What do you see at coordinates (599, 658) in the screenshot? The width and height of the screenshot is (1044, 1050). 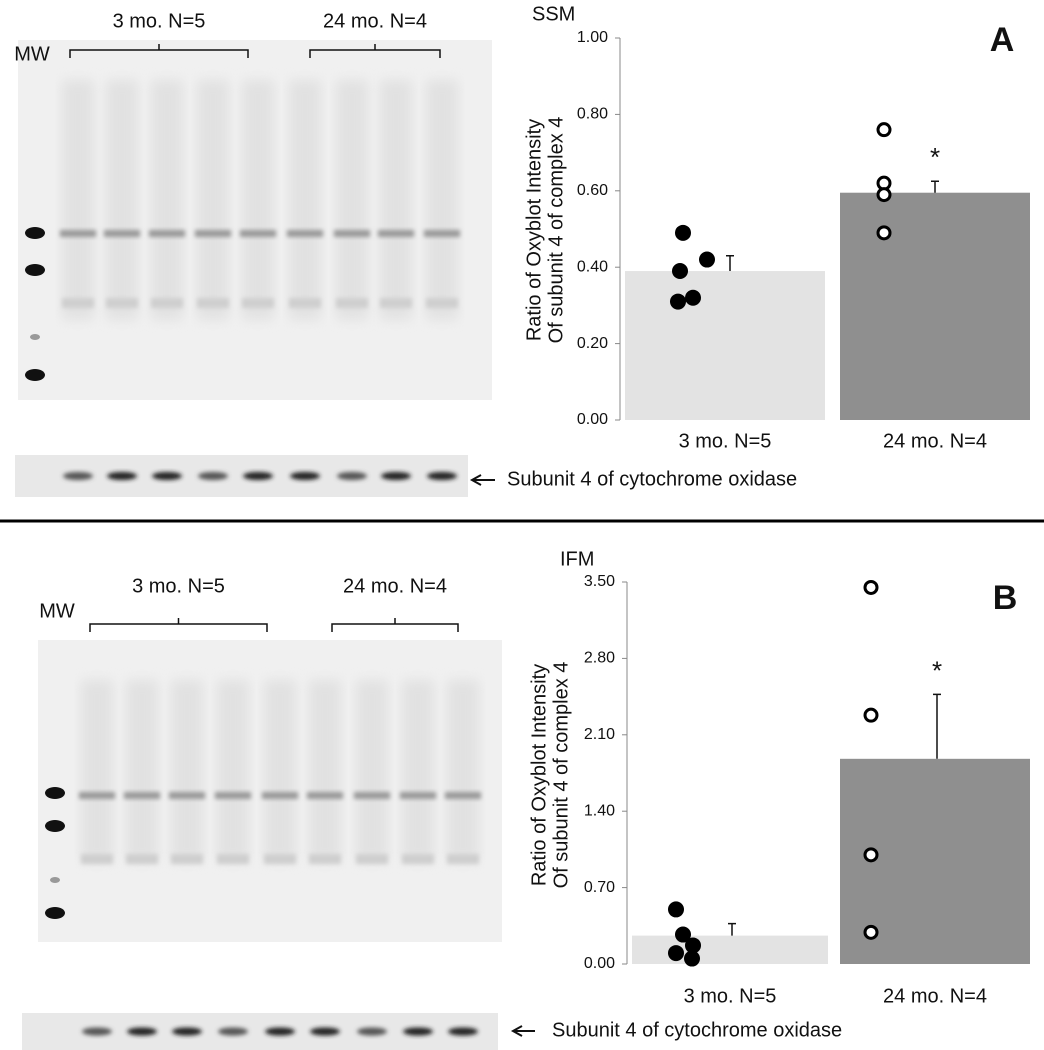 I see `y-tick-label: 2.80` at bounding box center [599, 658].